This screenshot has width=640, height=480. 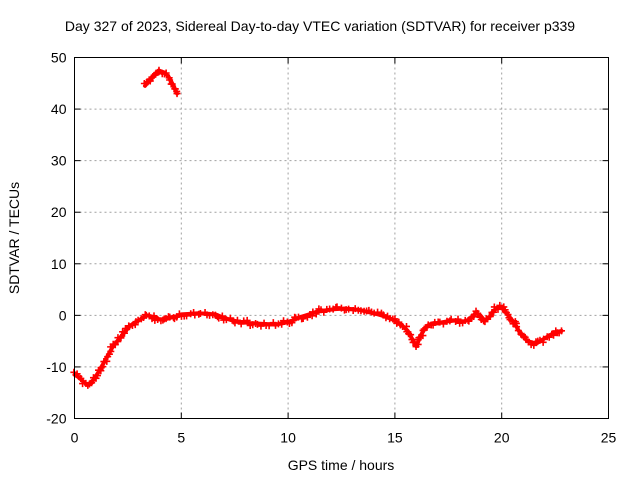 What do you see at coordinates (75, 438) in the screenshot?
I see `x-tick-label: 0` at bounding box center [75, 438].